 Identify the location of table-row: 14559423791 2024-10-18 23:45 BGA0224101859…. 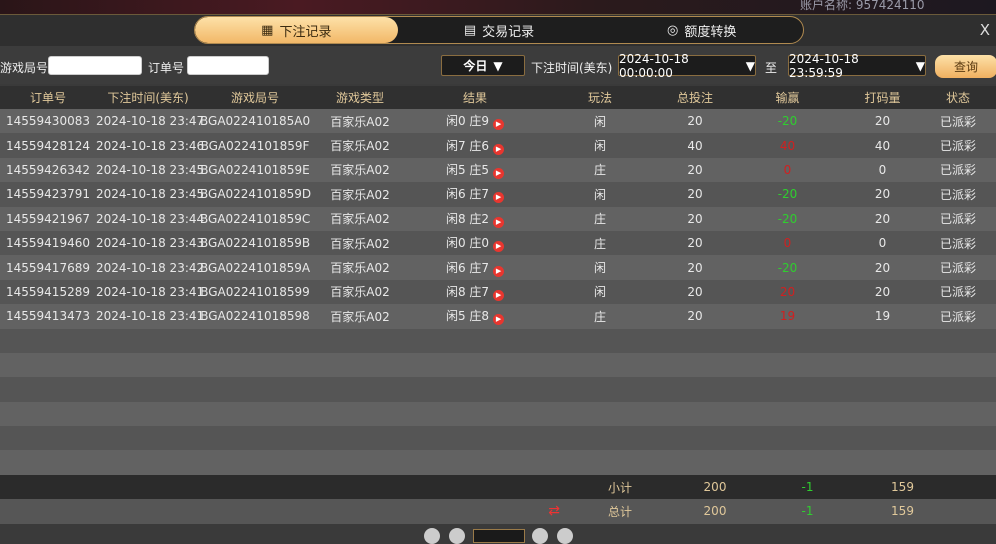
(498, 194).